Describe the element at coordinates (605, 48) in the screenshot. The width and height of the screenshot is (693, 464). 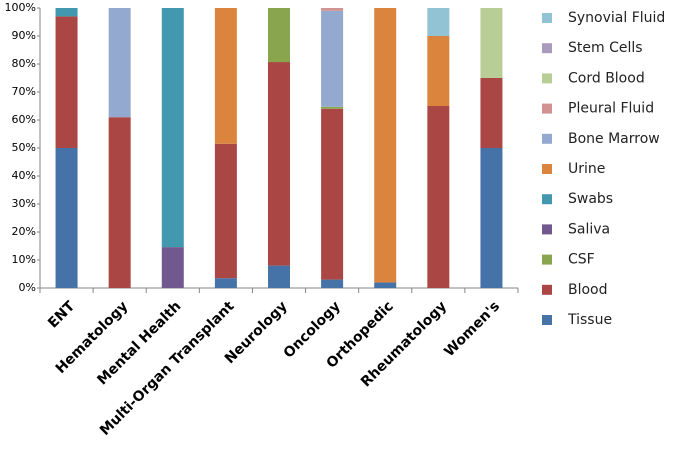
I see `legend-label: Stem Cells` at that location.